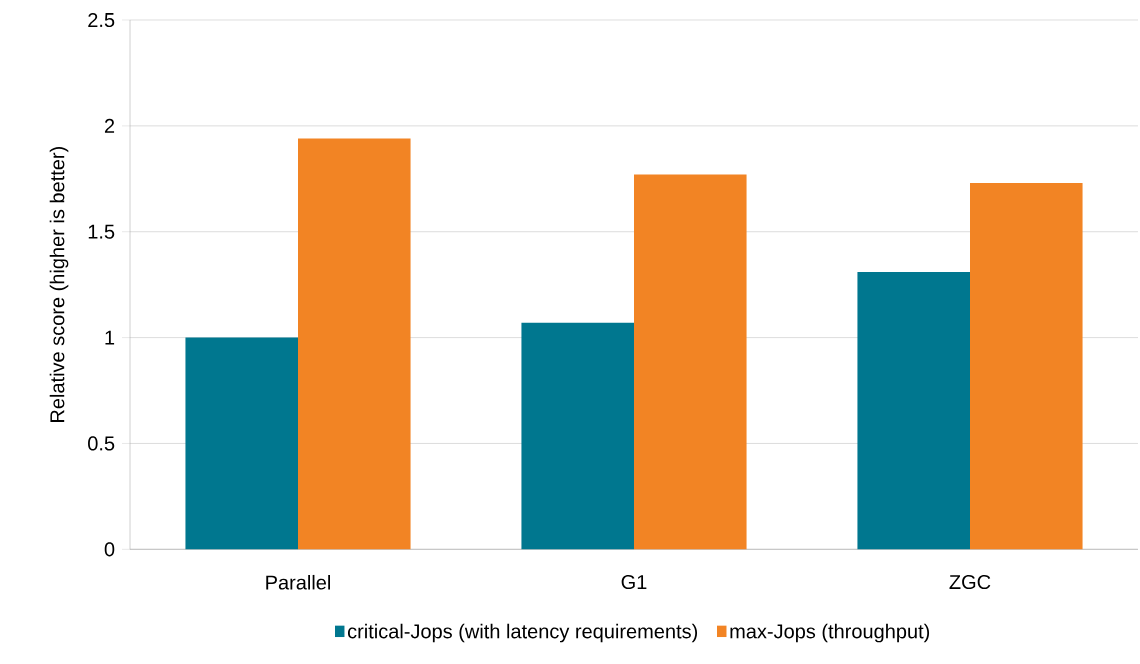 The image size is (1140, 664). I want to click on x-tick-label: G1, so click(634, 582).